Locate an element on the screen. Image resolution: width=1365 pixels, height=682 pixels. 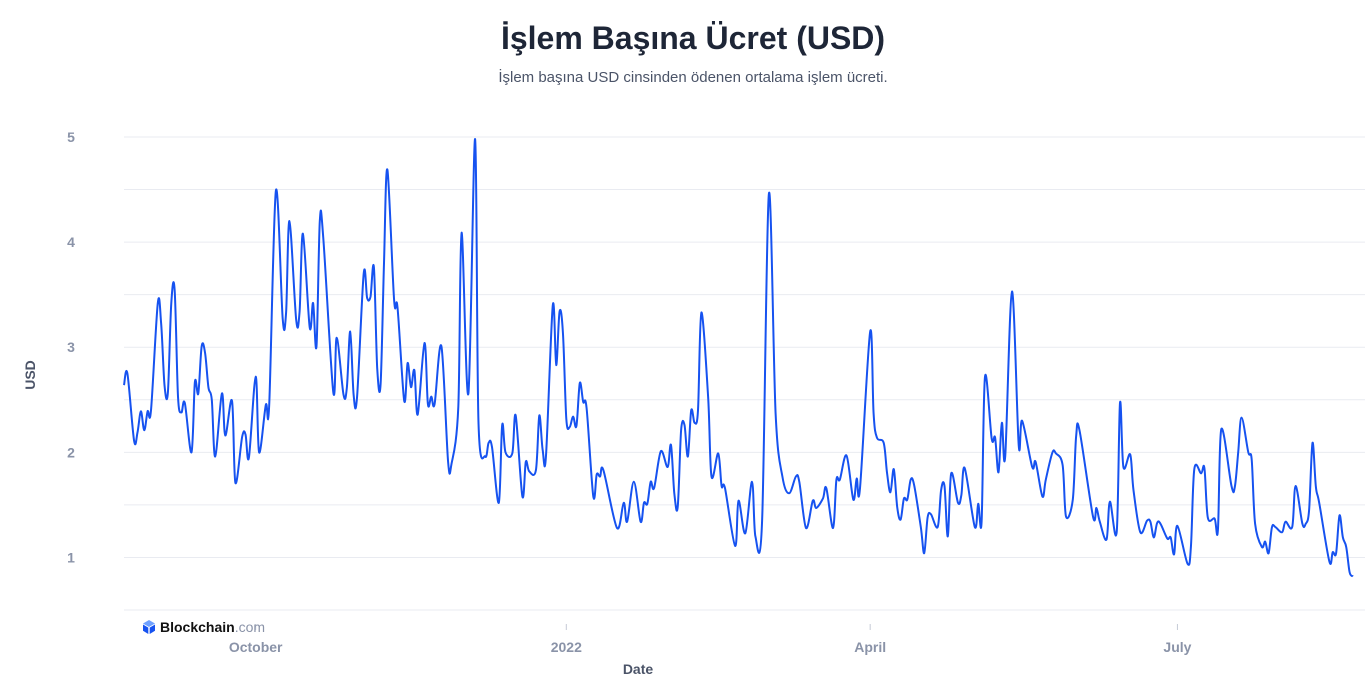
y-tick-label: 4 is located at coordinates (71, 242).